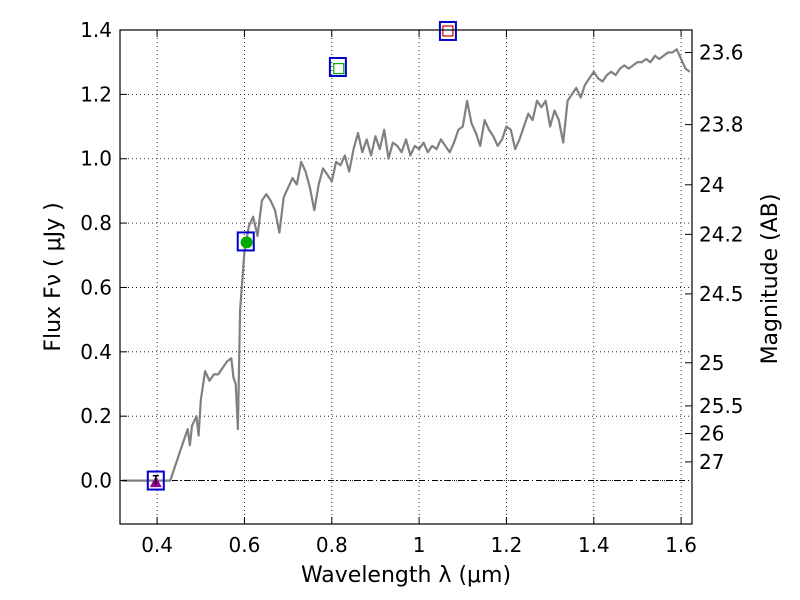 The image size is (800, 600). What do you see at coordinates (711, 363) in the screenshot?
I see `y2-tick-label: 25` at bounding box center [711, 363].